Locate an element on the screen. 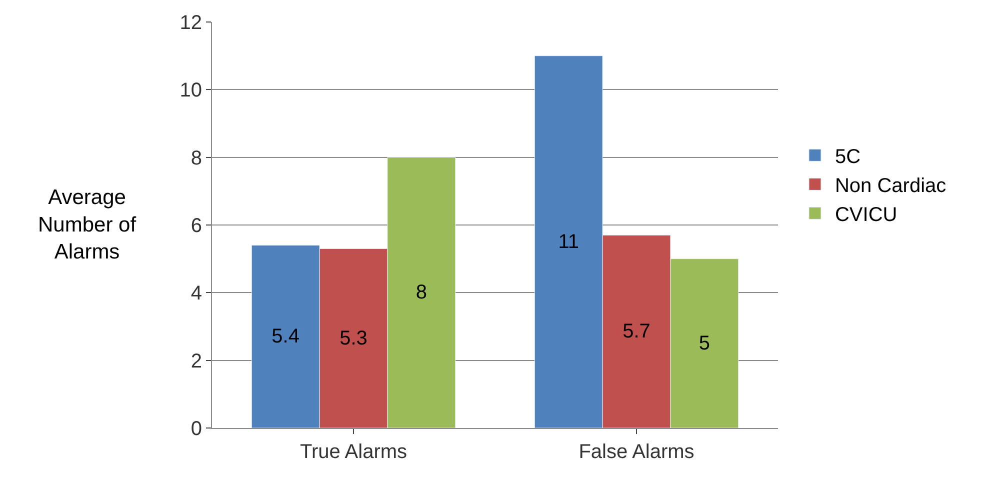  y-tick-label: 12 is located at coordinates (191, 23).